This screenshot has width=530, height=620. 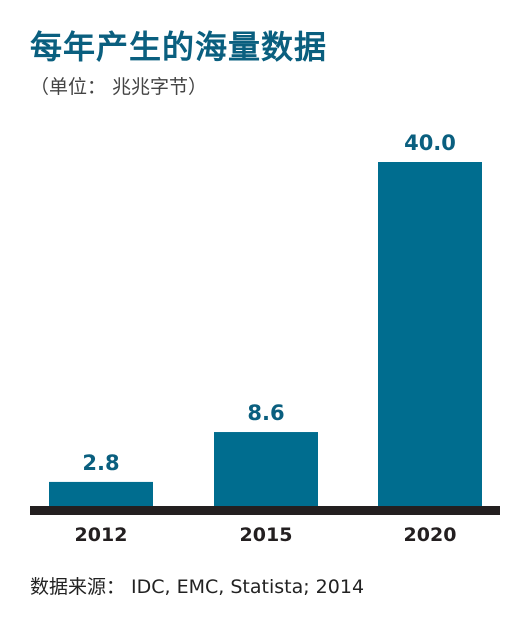 I want to click on value-label-2020: 40.0, so click(x=430, y=143).